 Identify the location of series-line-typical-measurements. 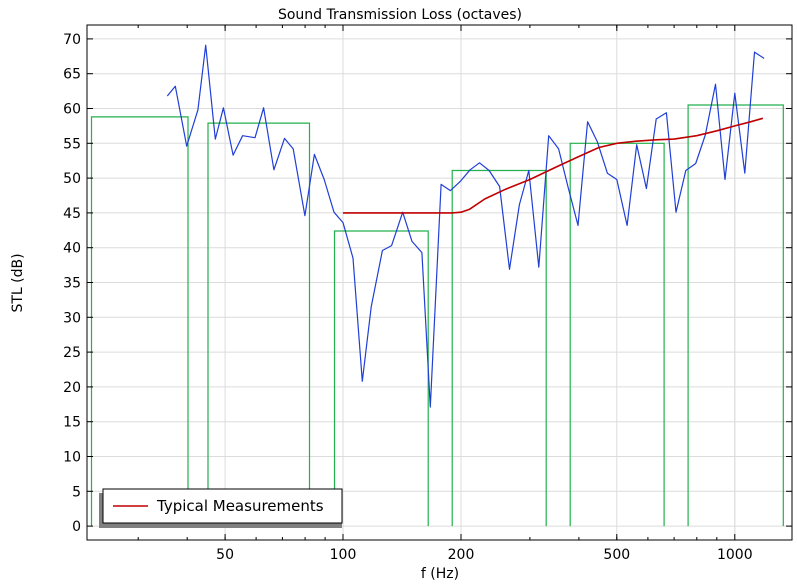
(553, 165).